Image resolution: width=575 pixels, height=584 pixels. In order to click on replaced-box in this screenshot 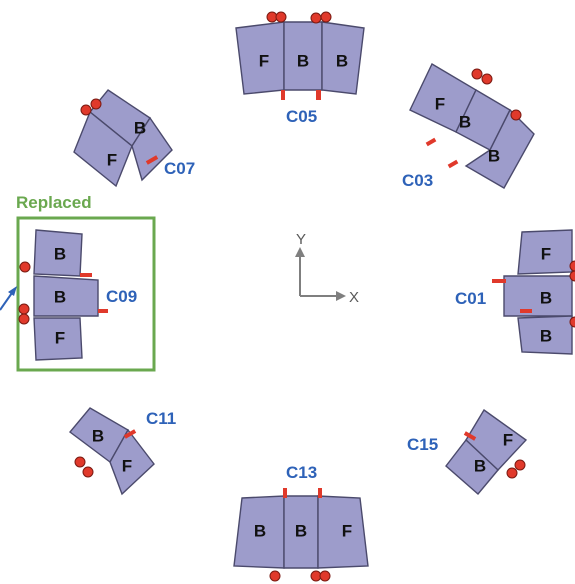, I will do `click(86, 294)`.